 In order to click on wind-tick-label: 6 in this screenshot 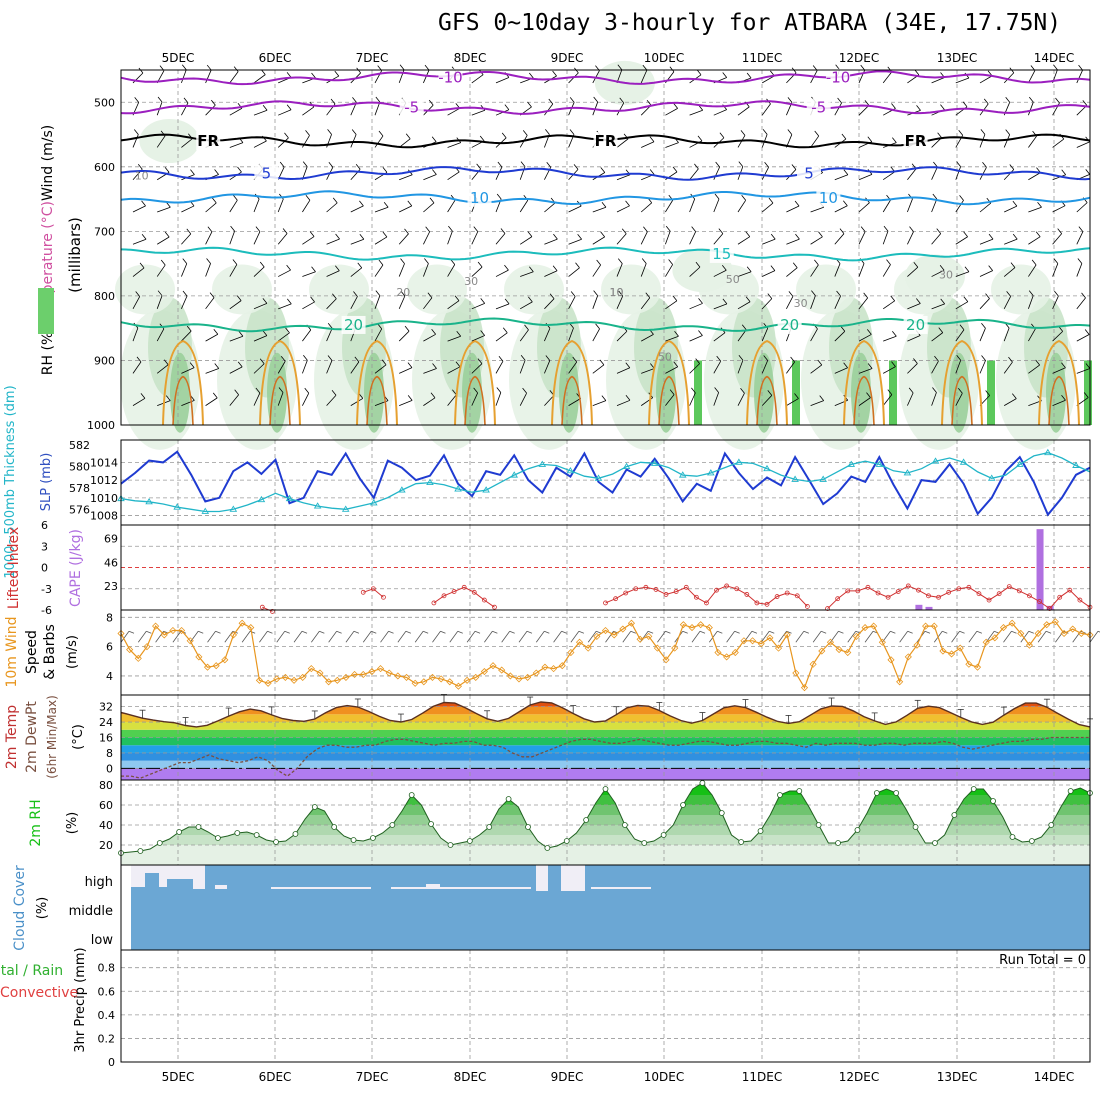, I will do `click(109, 647)`.